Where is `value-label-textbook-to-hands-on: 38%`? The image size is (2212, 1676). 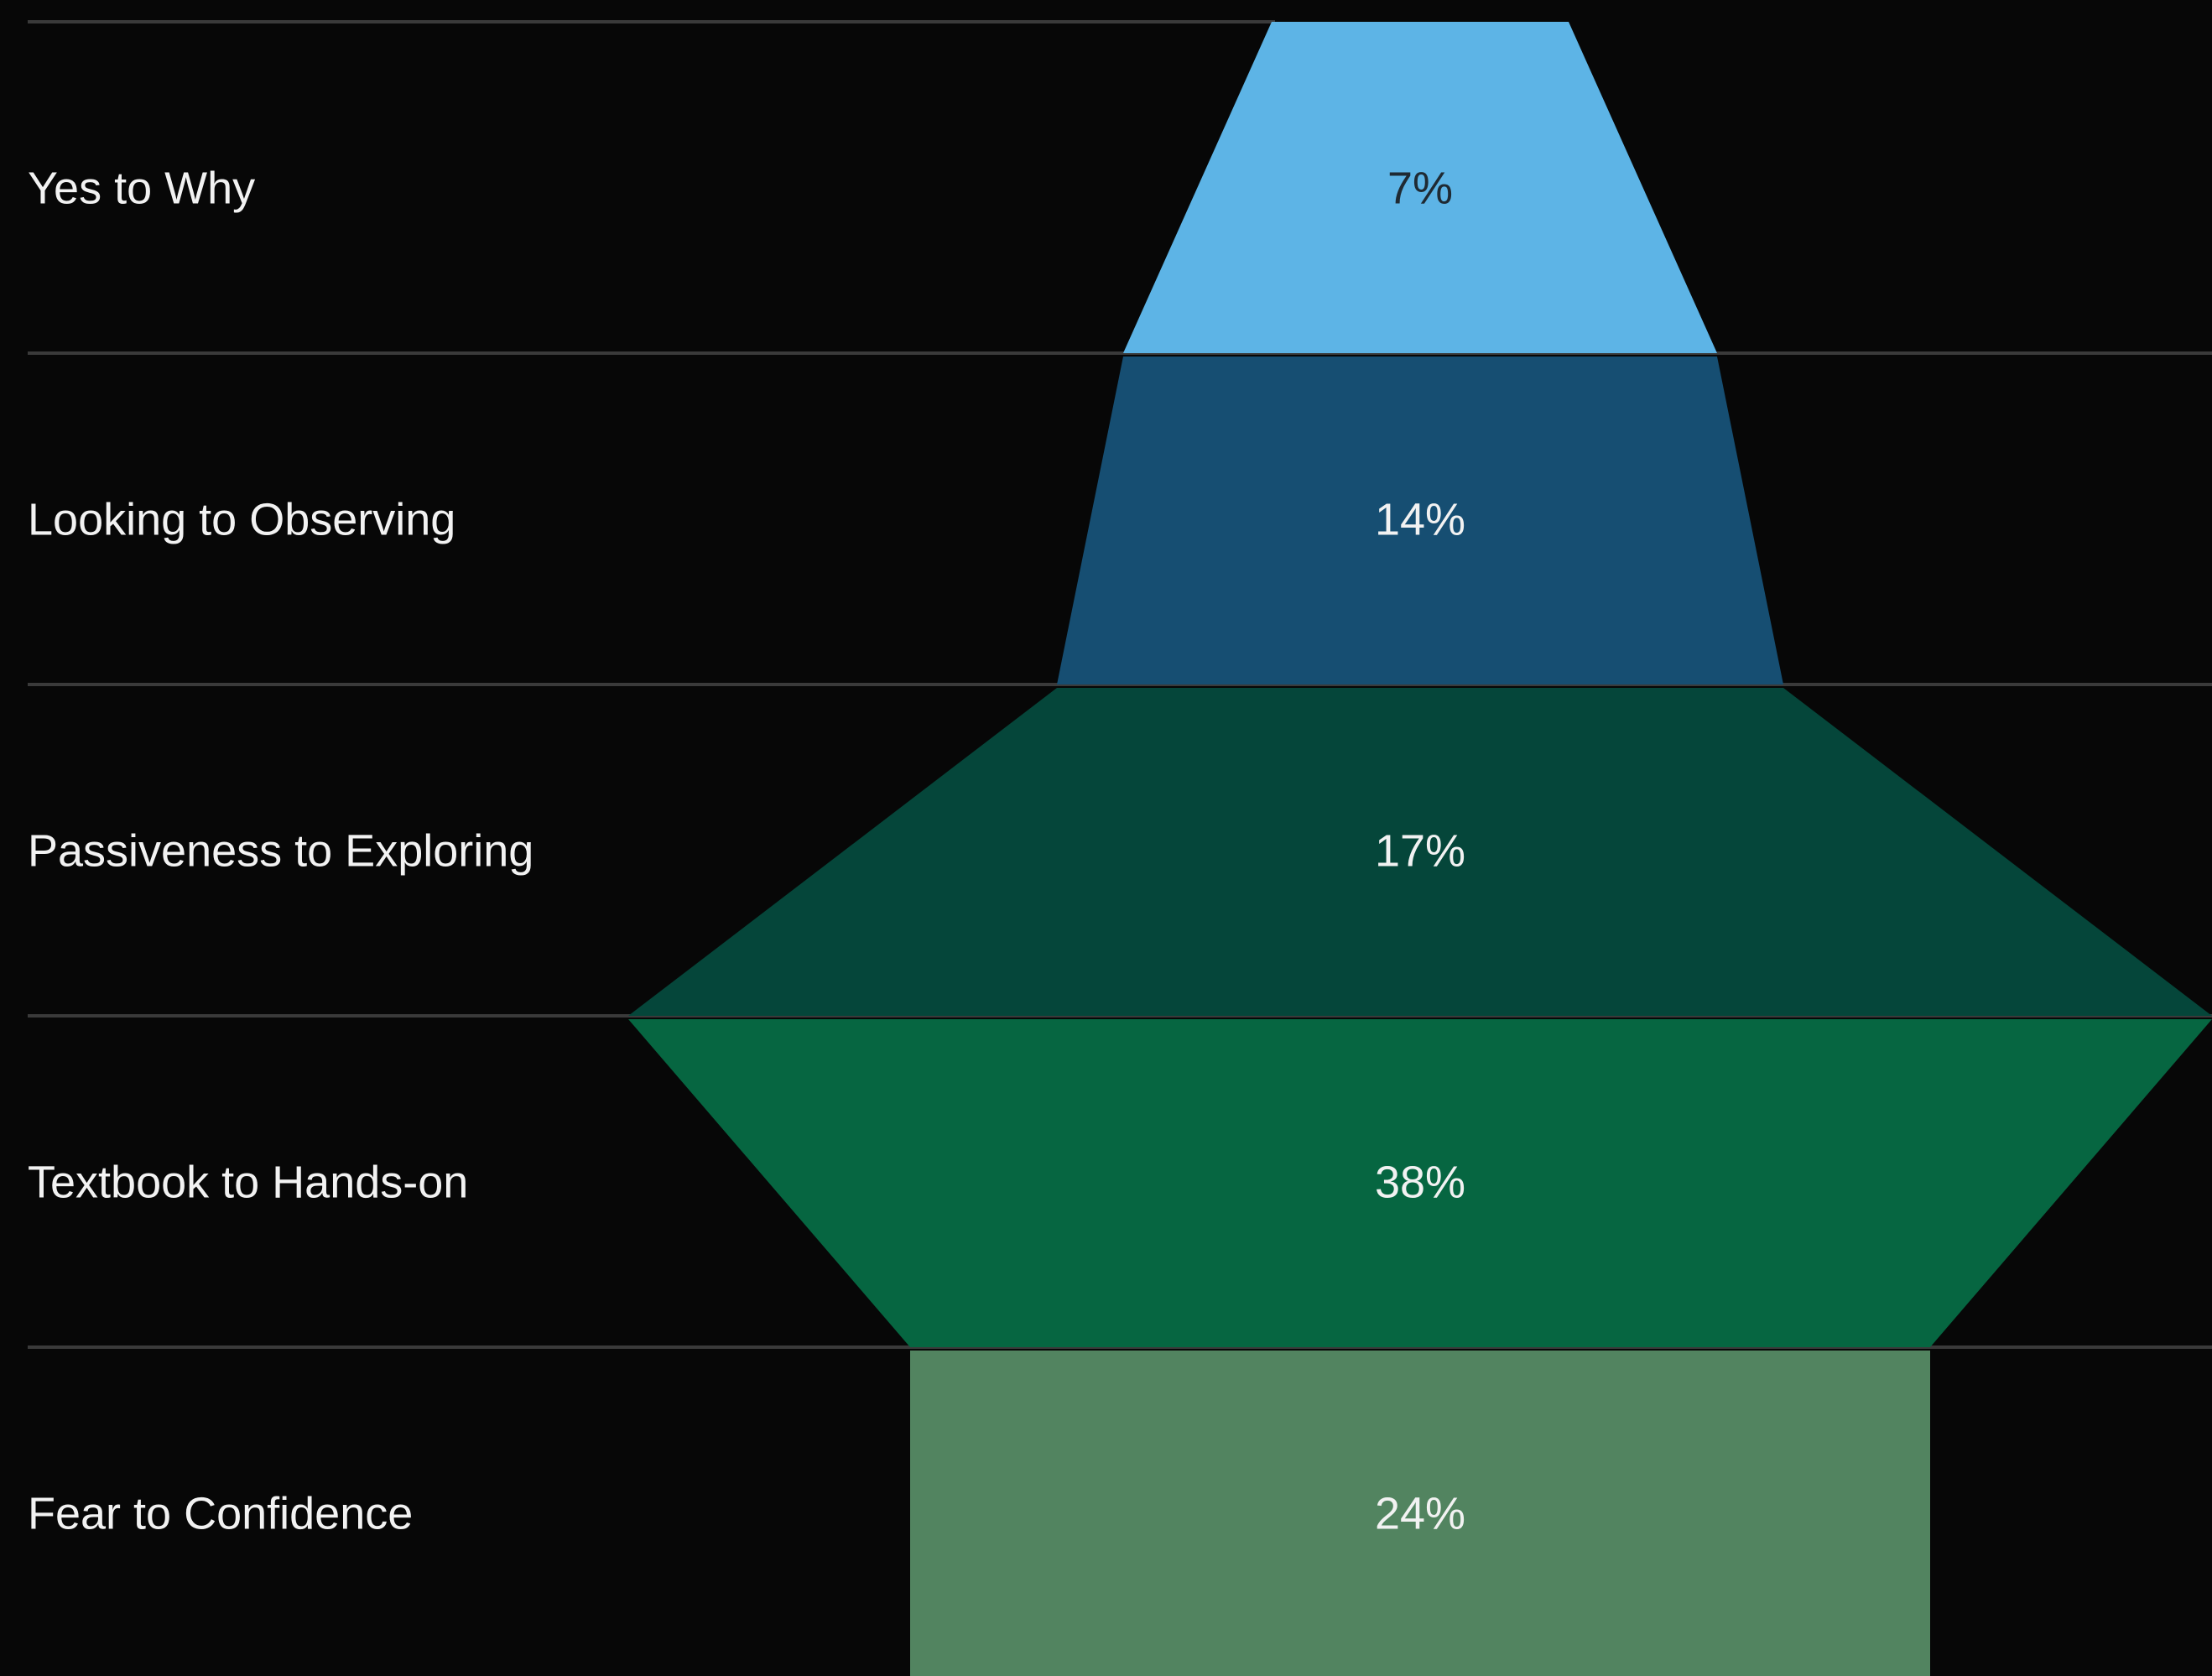 value-label-textbook-to-hands-on: 38% is located at coordinates (1420, 1183).